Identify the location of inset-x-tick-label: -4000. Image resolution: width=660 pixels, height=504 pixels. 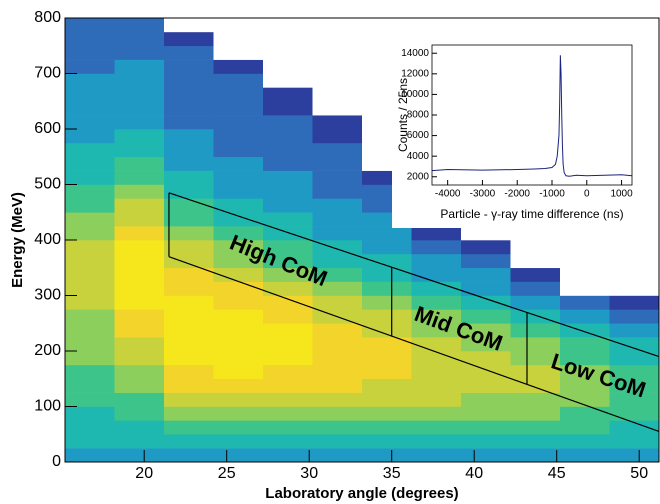
(448, 194).